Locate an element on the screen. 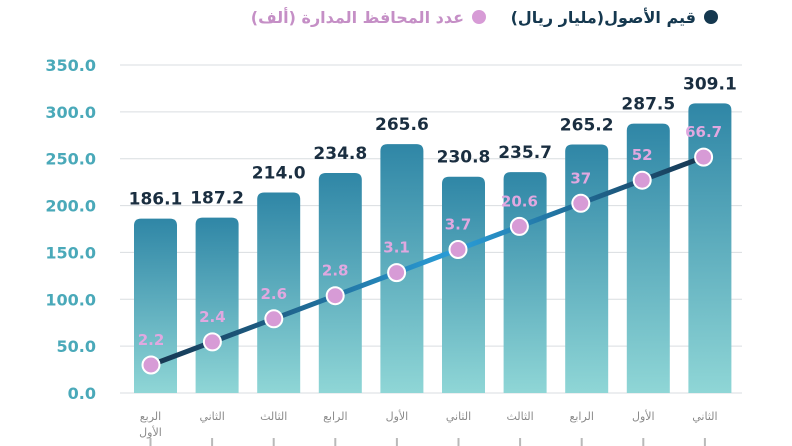 This screenshot has height=446, width=792. line-value-label: 2.8 is located at coordinates (335, 271).